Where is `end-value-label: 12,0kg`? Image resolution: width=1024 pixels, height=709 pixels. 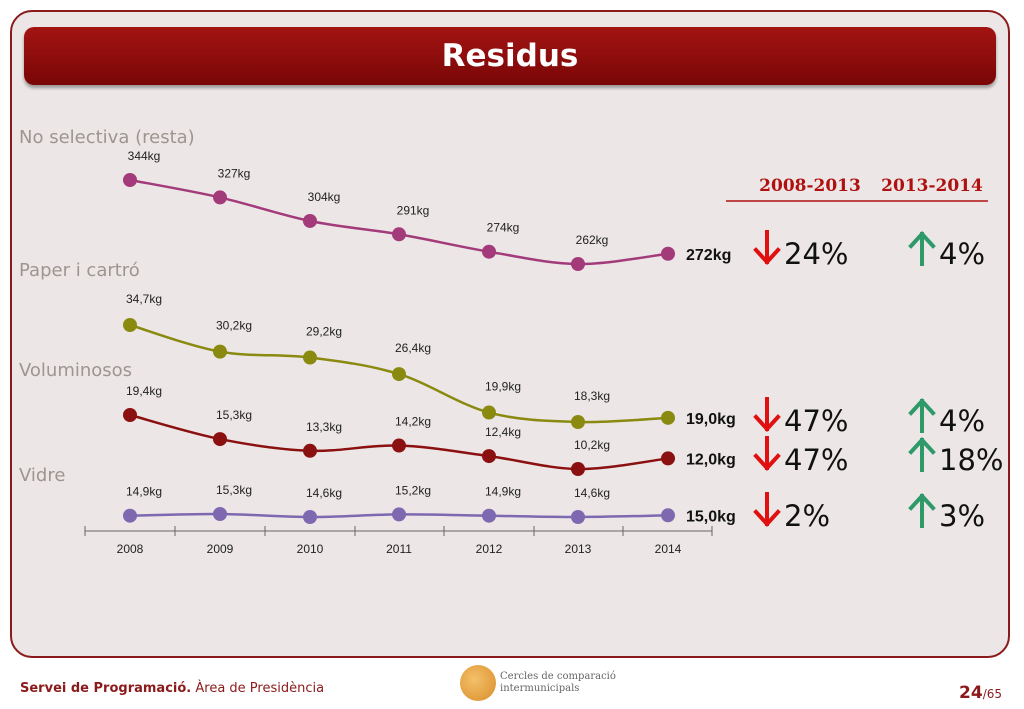 end-value-label: 12,0kg is located at coordinates (711, 459).